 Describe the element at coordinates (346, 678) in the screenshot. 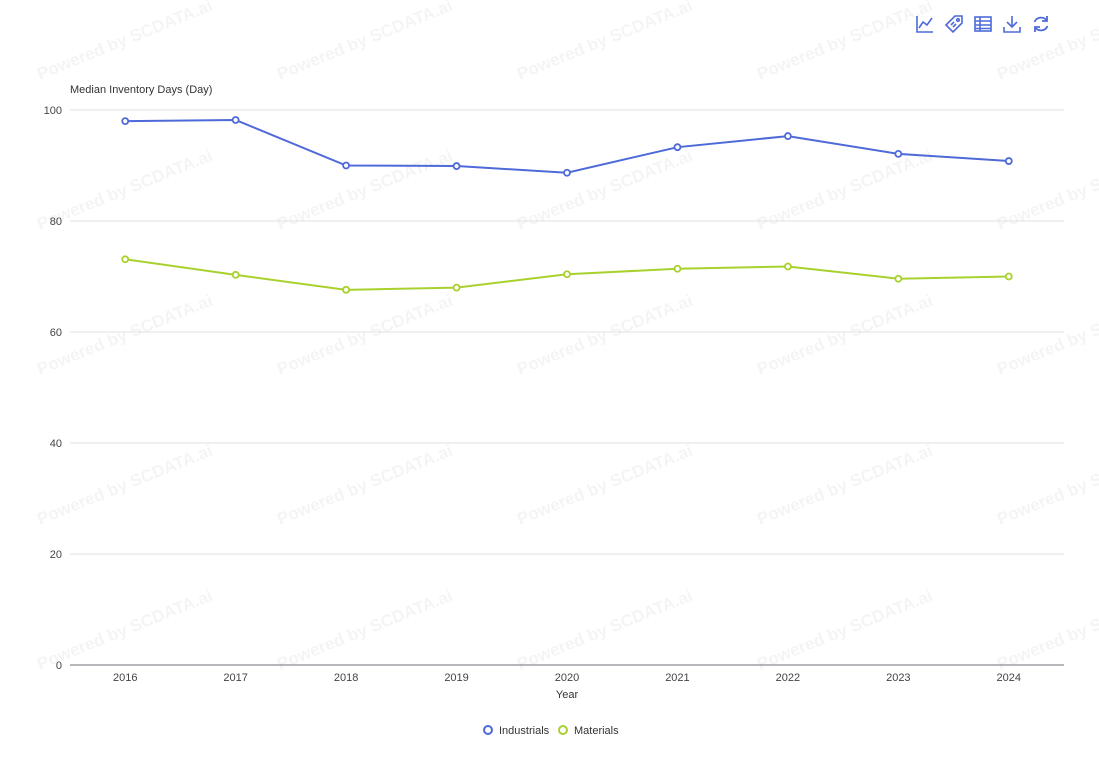

I see `x-tick-label: 2018` at that location.